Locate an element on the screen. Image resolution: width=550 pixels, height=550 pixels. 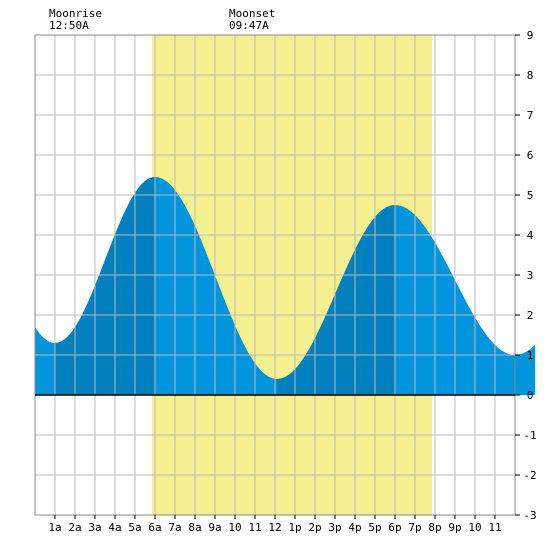
moonrise-label: Moonrise is located at coordinates (75, 13).